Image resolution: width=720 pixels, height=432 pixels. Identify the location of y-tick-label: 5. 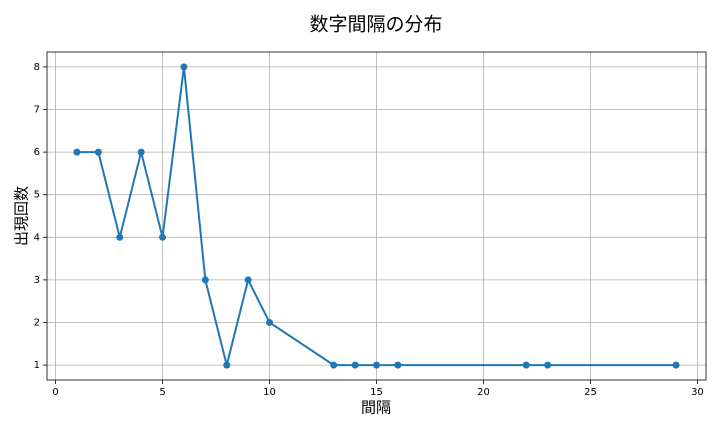
(37, 195).